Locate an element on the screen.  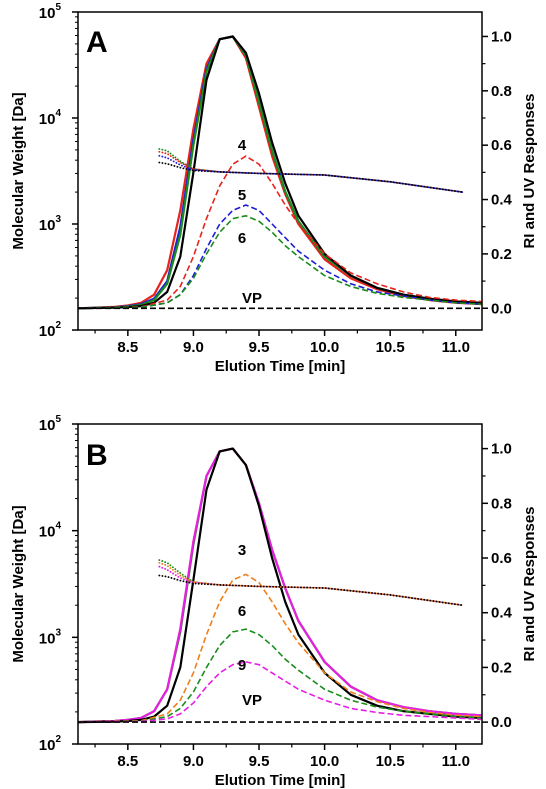
curve-label-5: 5 is located at coordinates (242, 195).